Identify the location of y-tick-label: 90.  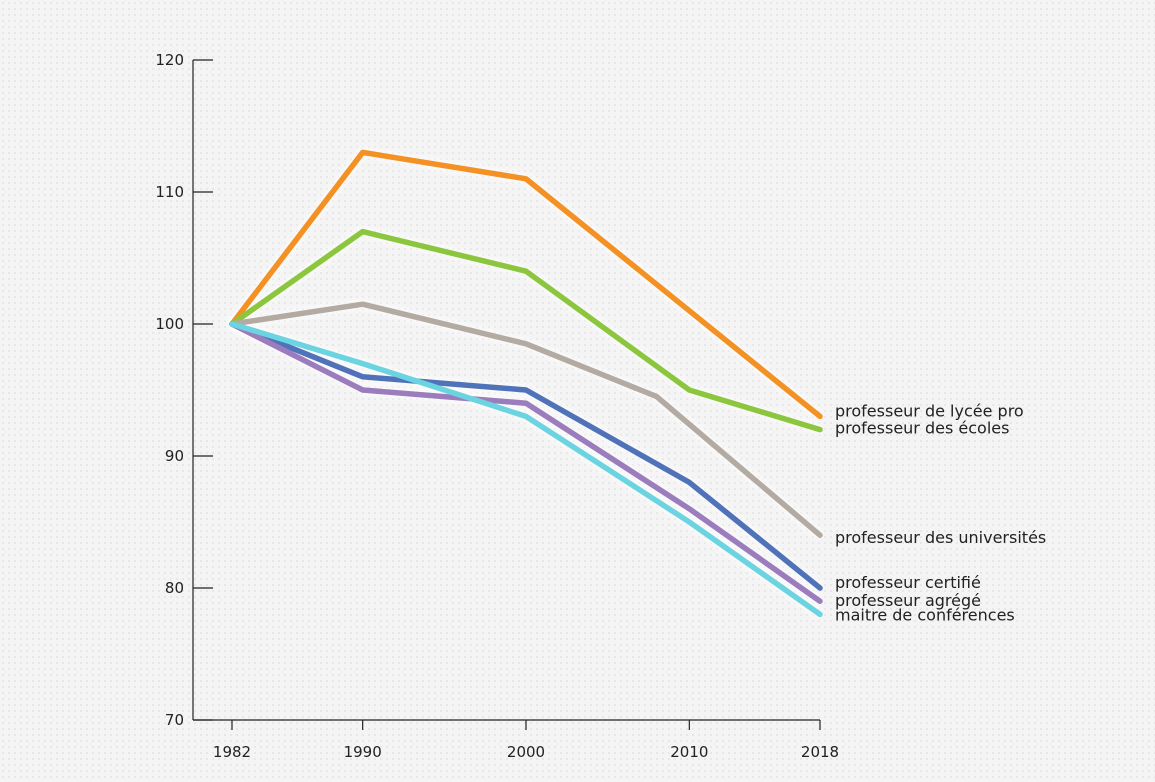
(174, 456).